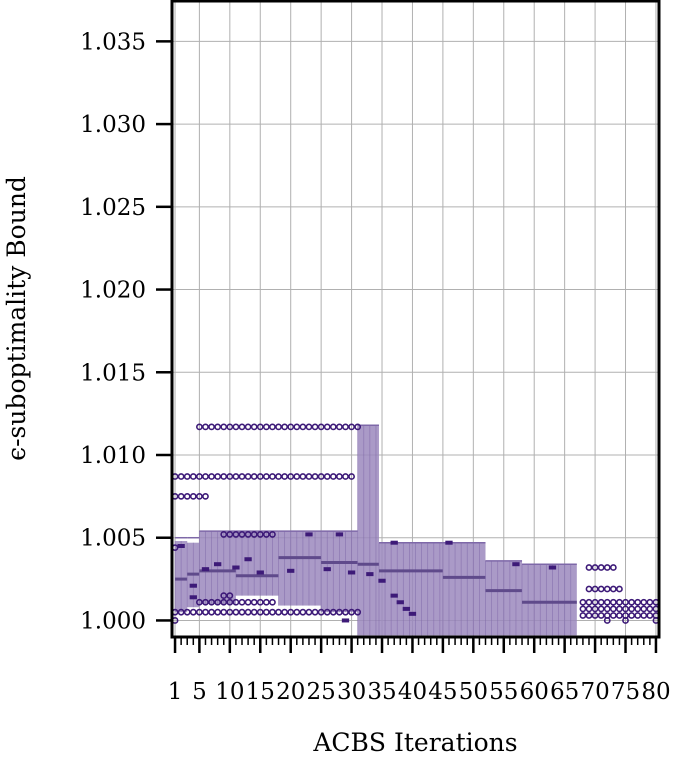 The height and width of the screenshot is (758, 674). Describe the element at coordinates (503, 692) in the screenshot. I see `x-tick-label: 55` at that location.